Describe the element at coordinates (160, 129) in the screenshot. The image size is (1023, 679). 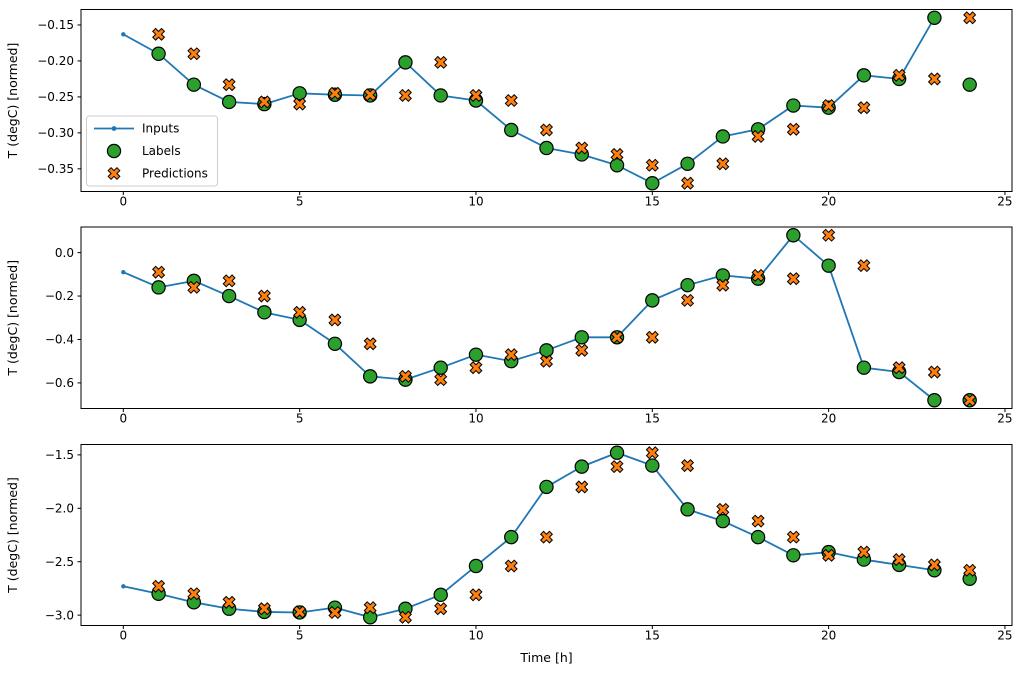
I see `legend-label-inputs: Inputs` at that location.